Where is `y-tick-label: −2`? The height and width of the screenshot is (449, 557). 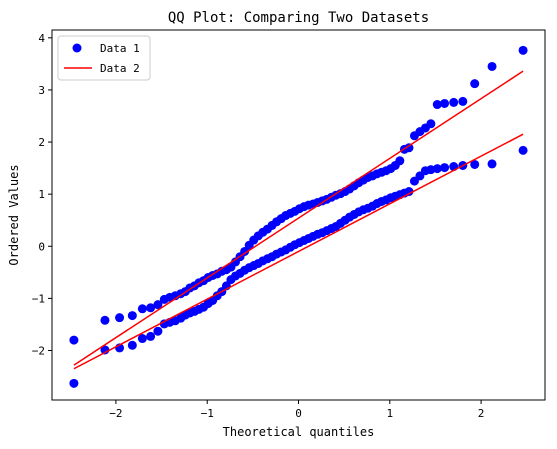
y-tick-label: −2 is located at coordinates (38, 350).